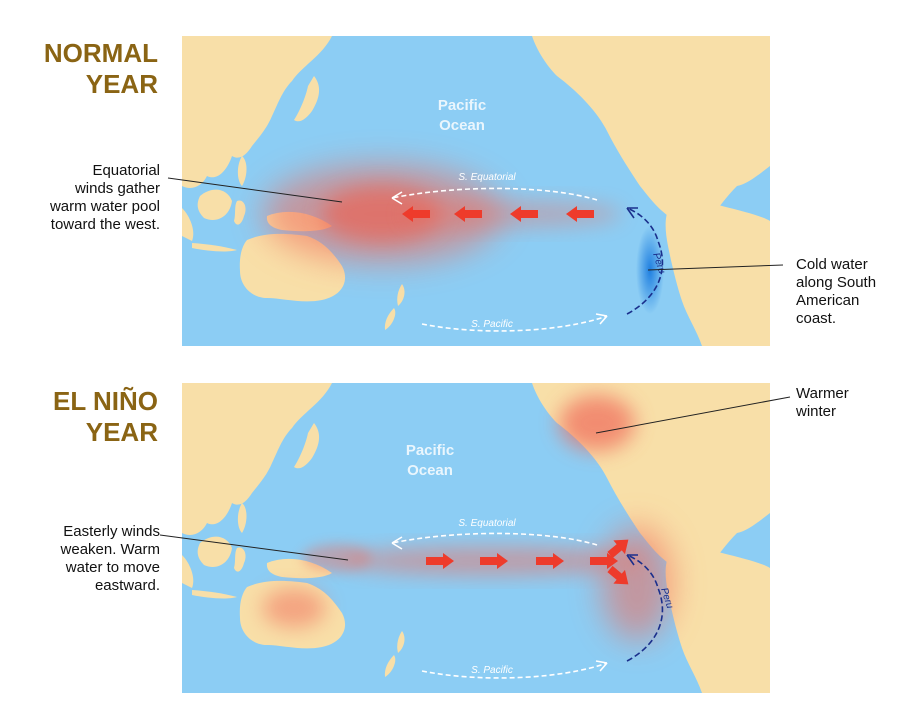 This screenshot has width=918, height=726. Describe the element at coordinates (816, 411) in the screenshot. I see `callout-line: winter` at that location.